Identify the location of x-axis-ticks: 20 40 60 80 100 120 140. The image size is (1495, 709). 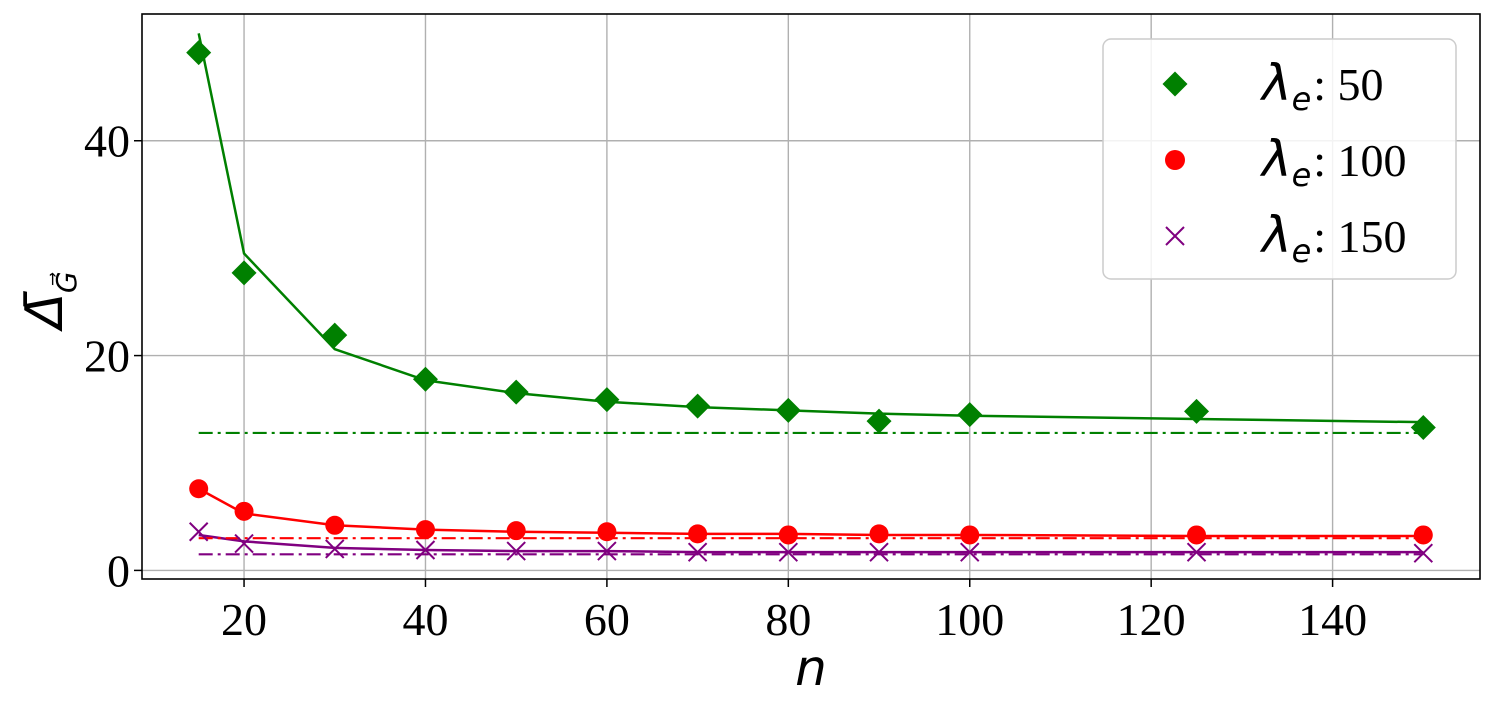
(794, 612).